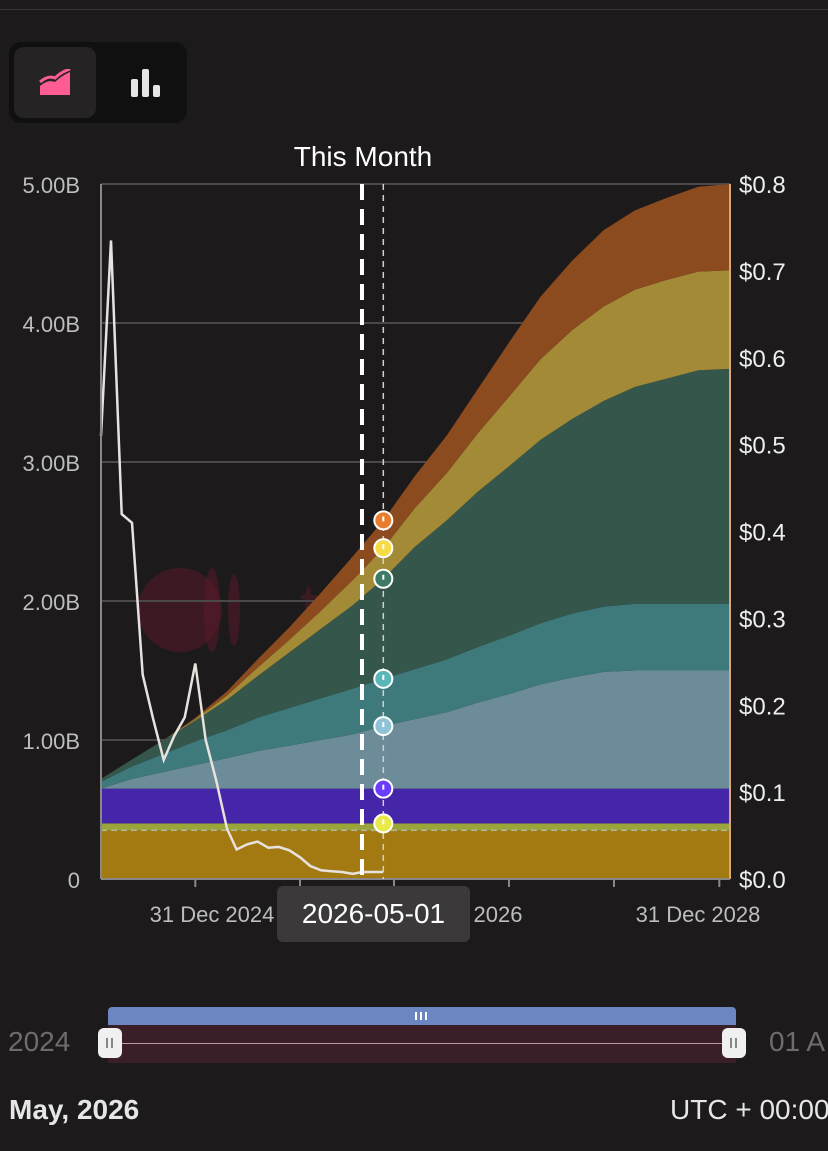 The image size is (828, 1151). Describe the element at coordinates (762, 793) in the screenshot. I see `y-right-tick-label: $0.1` at that location.